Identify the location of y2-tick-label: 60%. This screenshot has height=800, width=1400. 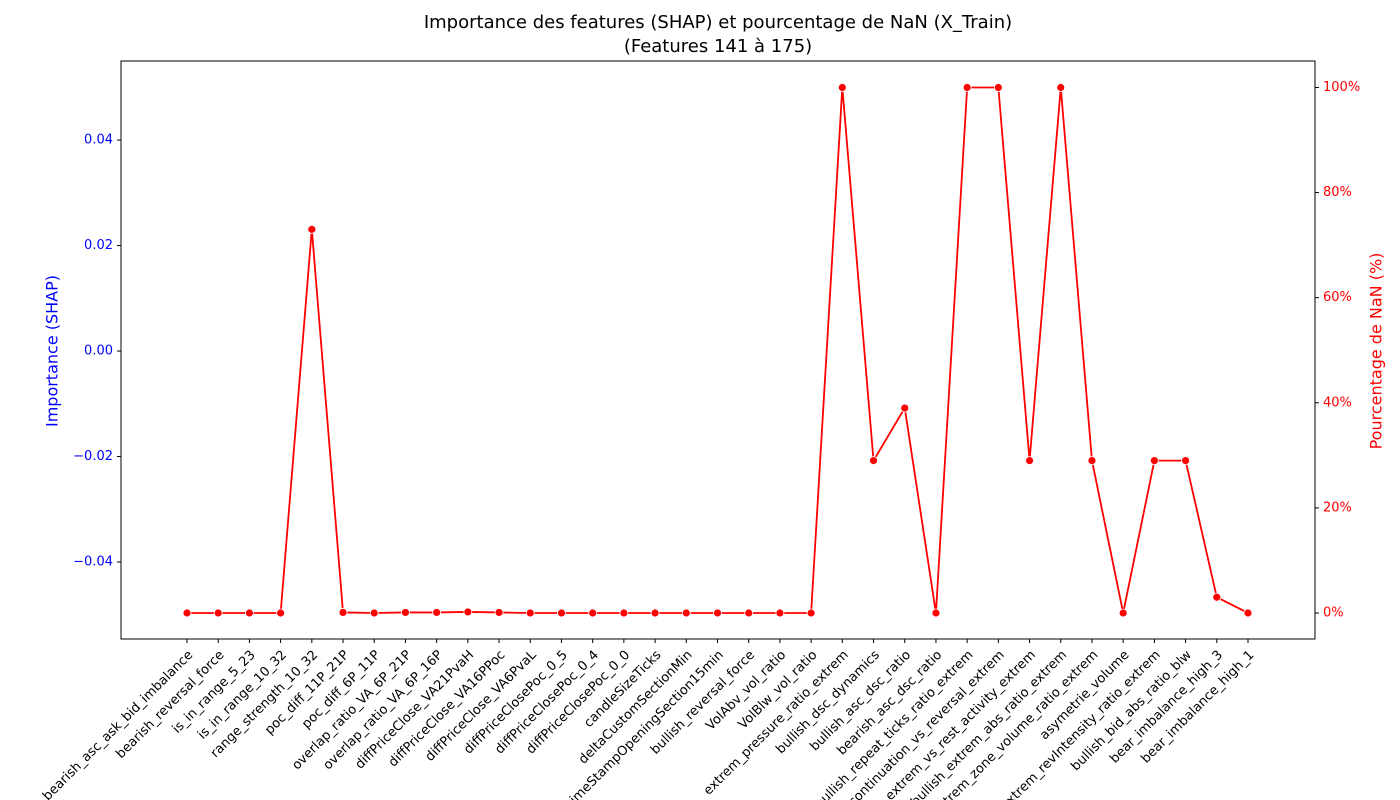
(1337, 297).